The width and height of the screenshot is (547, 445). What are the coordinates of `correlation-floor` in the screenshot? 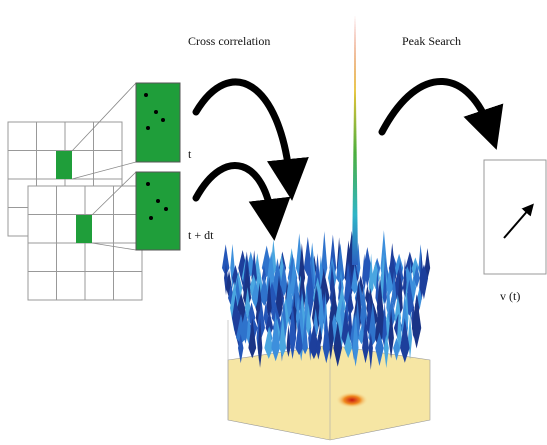 It's located at (329, 392).